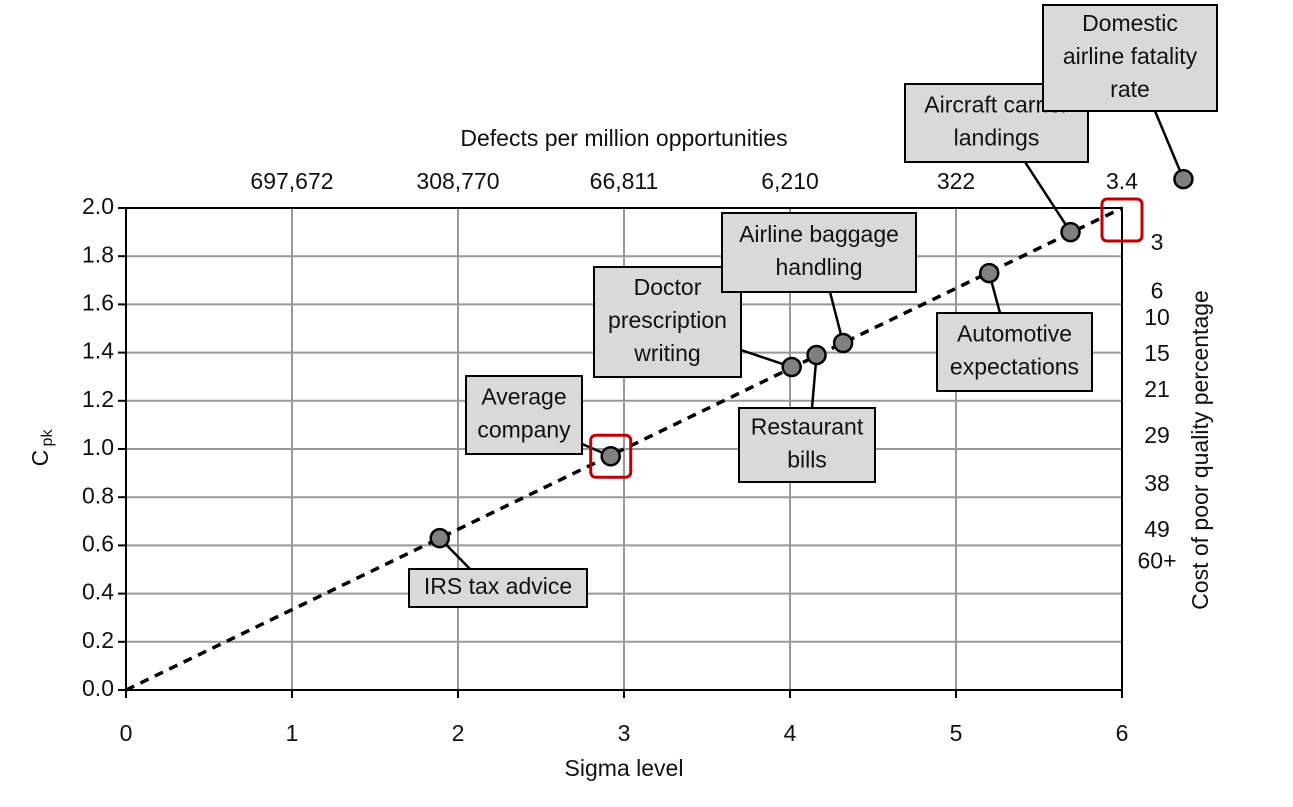 The height and width of the screenshot is (807, 1293). What do you see at coordinates (819, 267) in the screenshot?
I see `point-label: handling` at bounding box center [819, 267].